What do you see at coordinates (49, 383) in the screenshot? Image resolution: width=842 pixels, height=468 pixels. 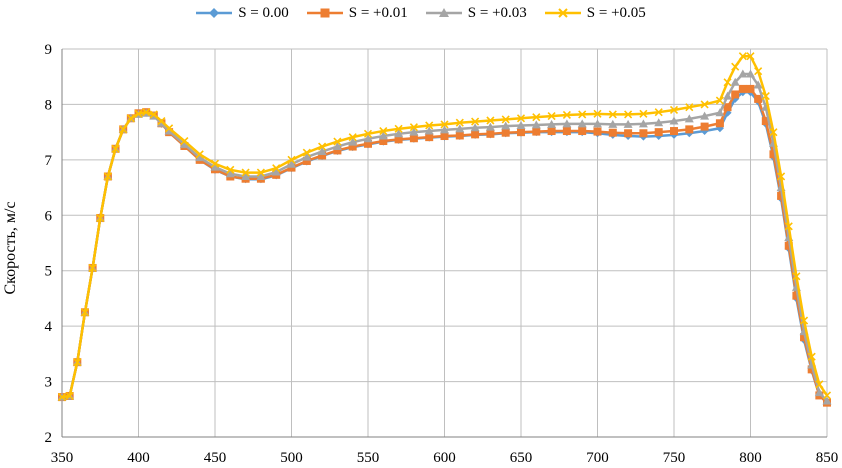 I see `y-tick-label: 3` at bounding box center [49, 383].